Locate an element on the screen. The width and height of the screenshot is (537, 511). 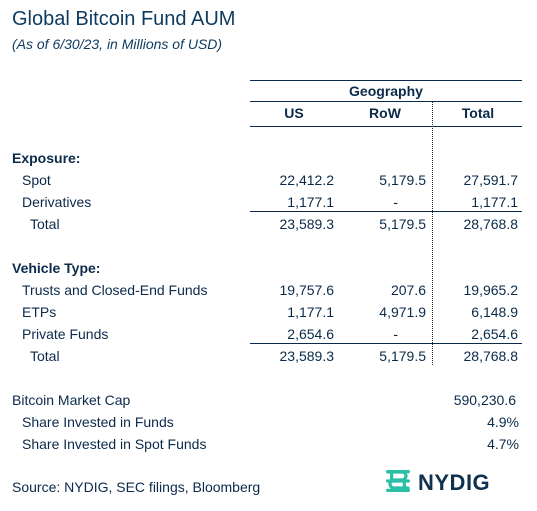
vehicle-total-label: Total is located at coordinates (45, 356).